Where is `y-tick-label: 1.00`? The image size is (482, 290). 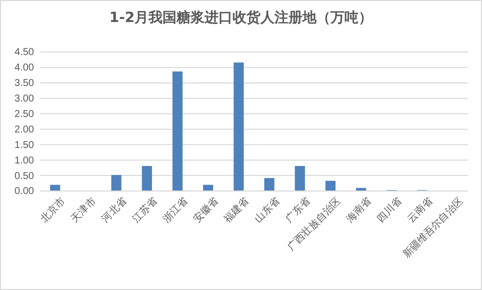 y-tick-label: 1.00 is located at coordinates (24, 160).